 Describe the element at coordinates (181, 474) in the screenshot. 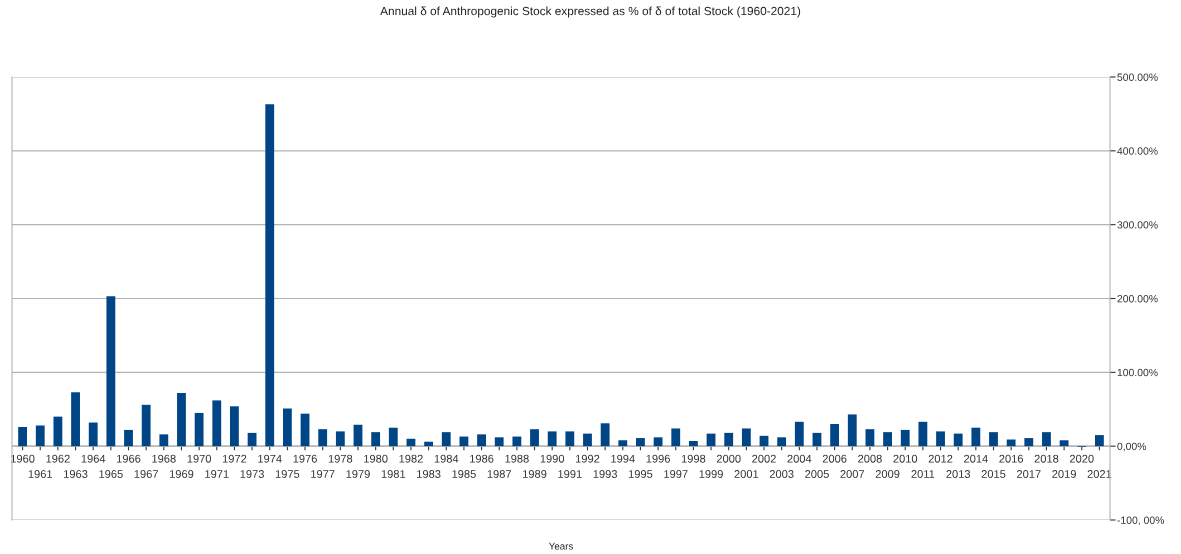

I see `x-tick-label: 1969` at that location.